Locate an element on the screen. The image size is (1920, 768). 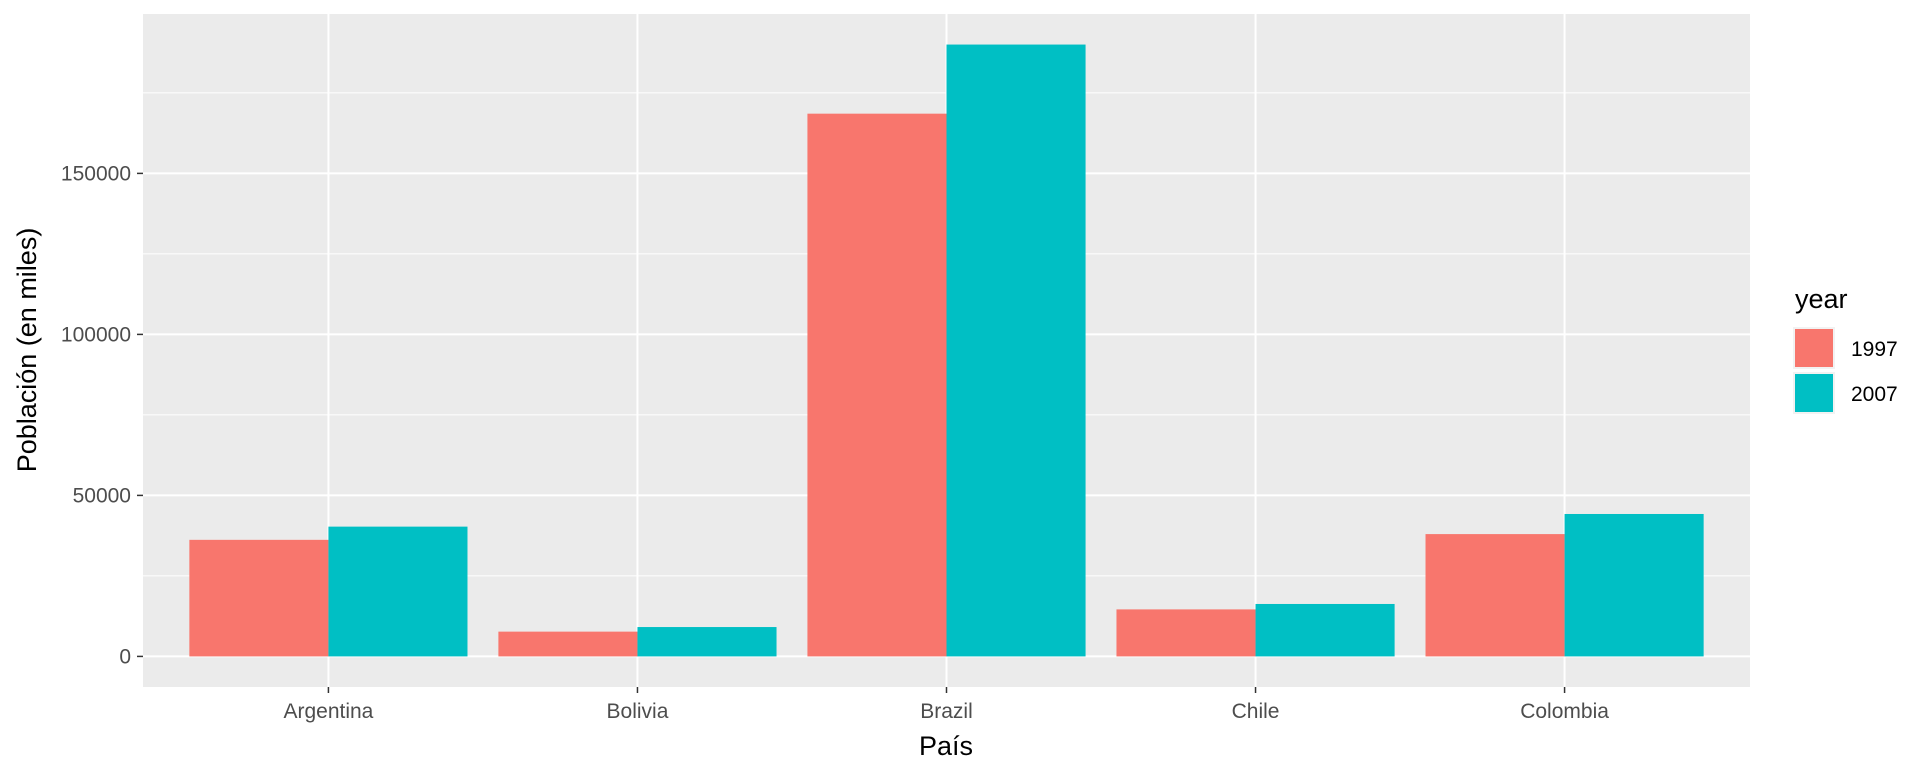
x-axis-title: País is located at coordinates (946, 746).